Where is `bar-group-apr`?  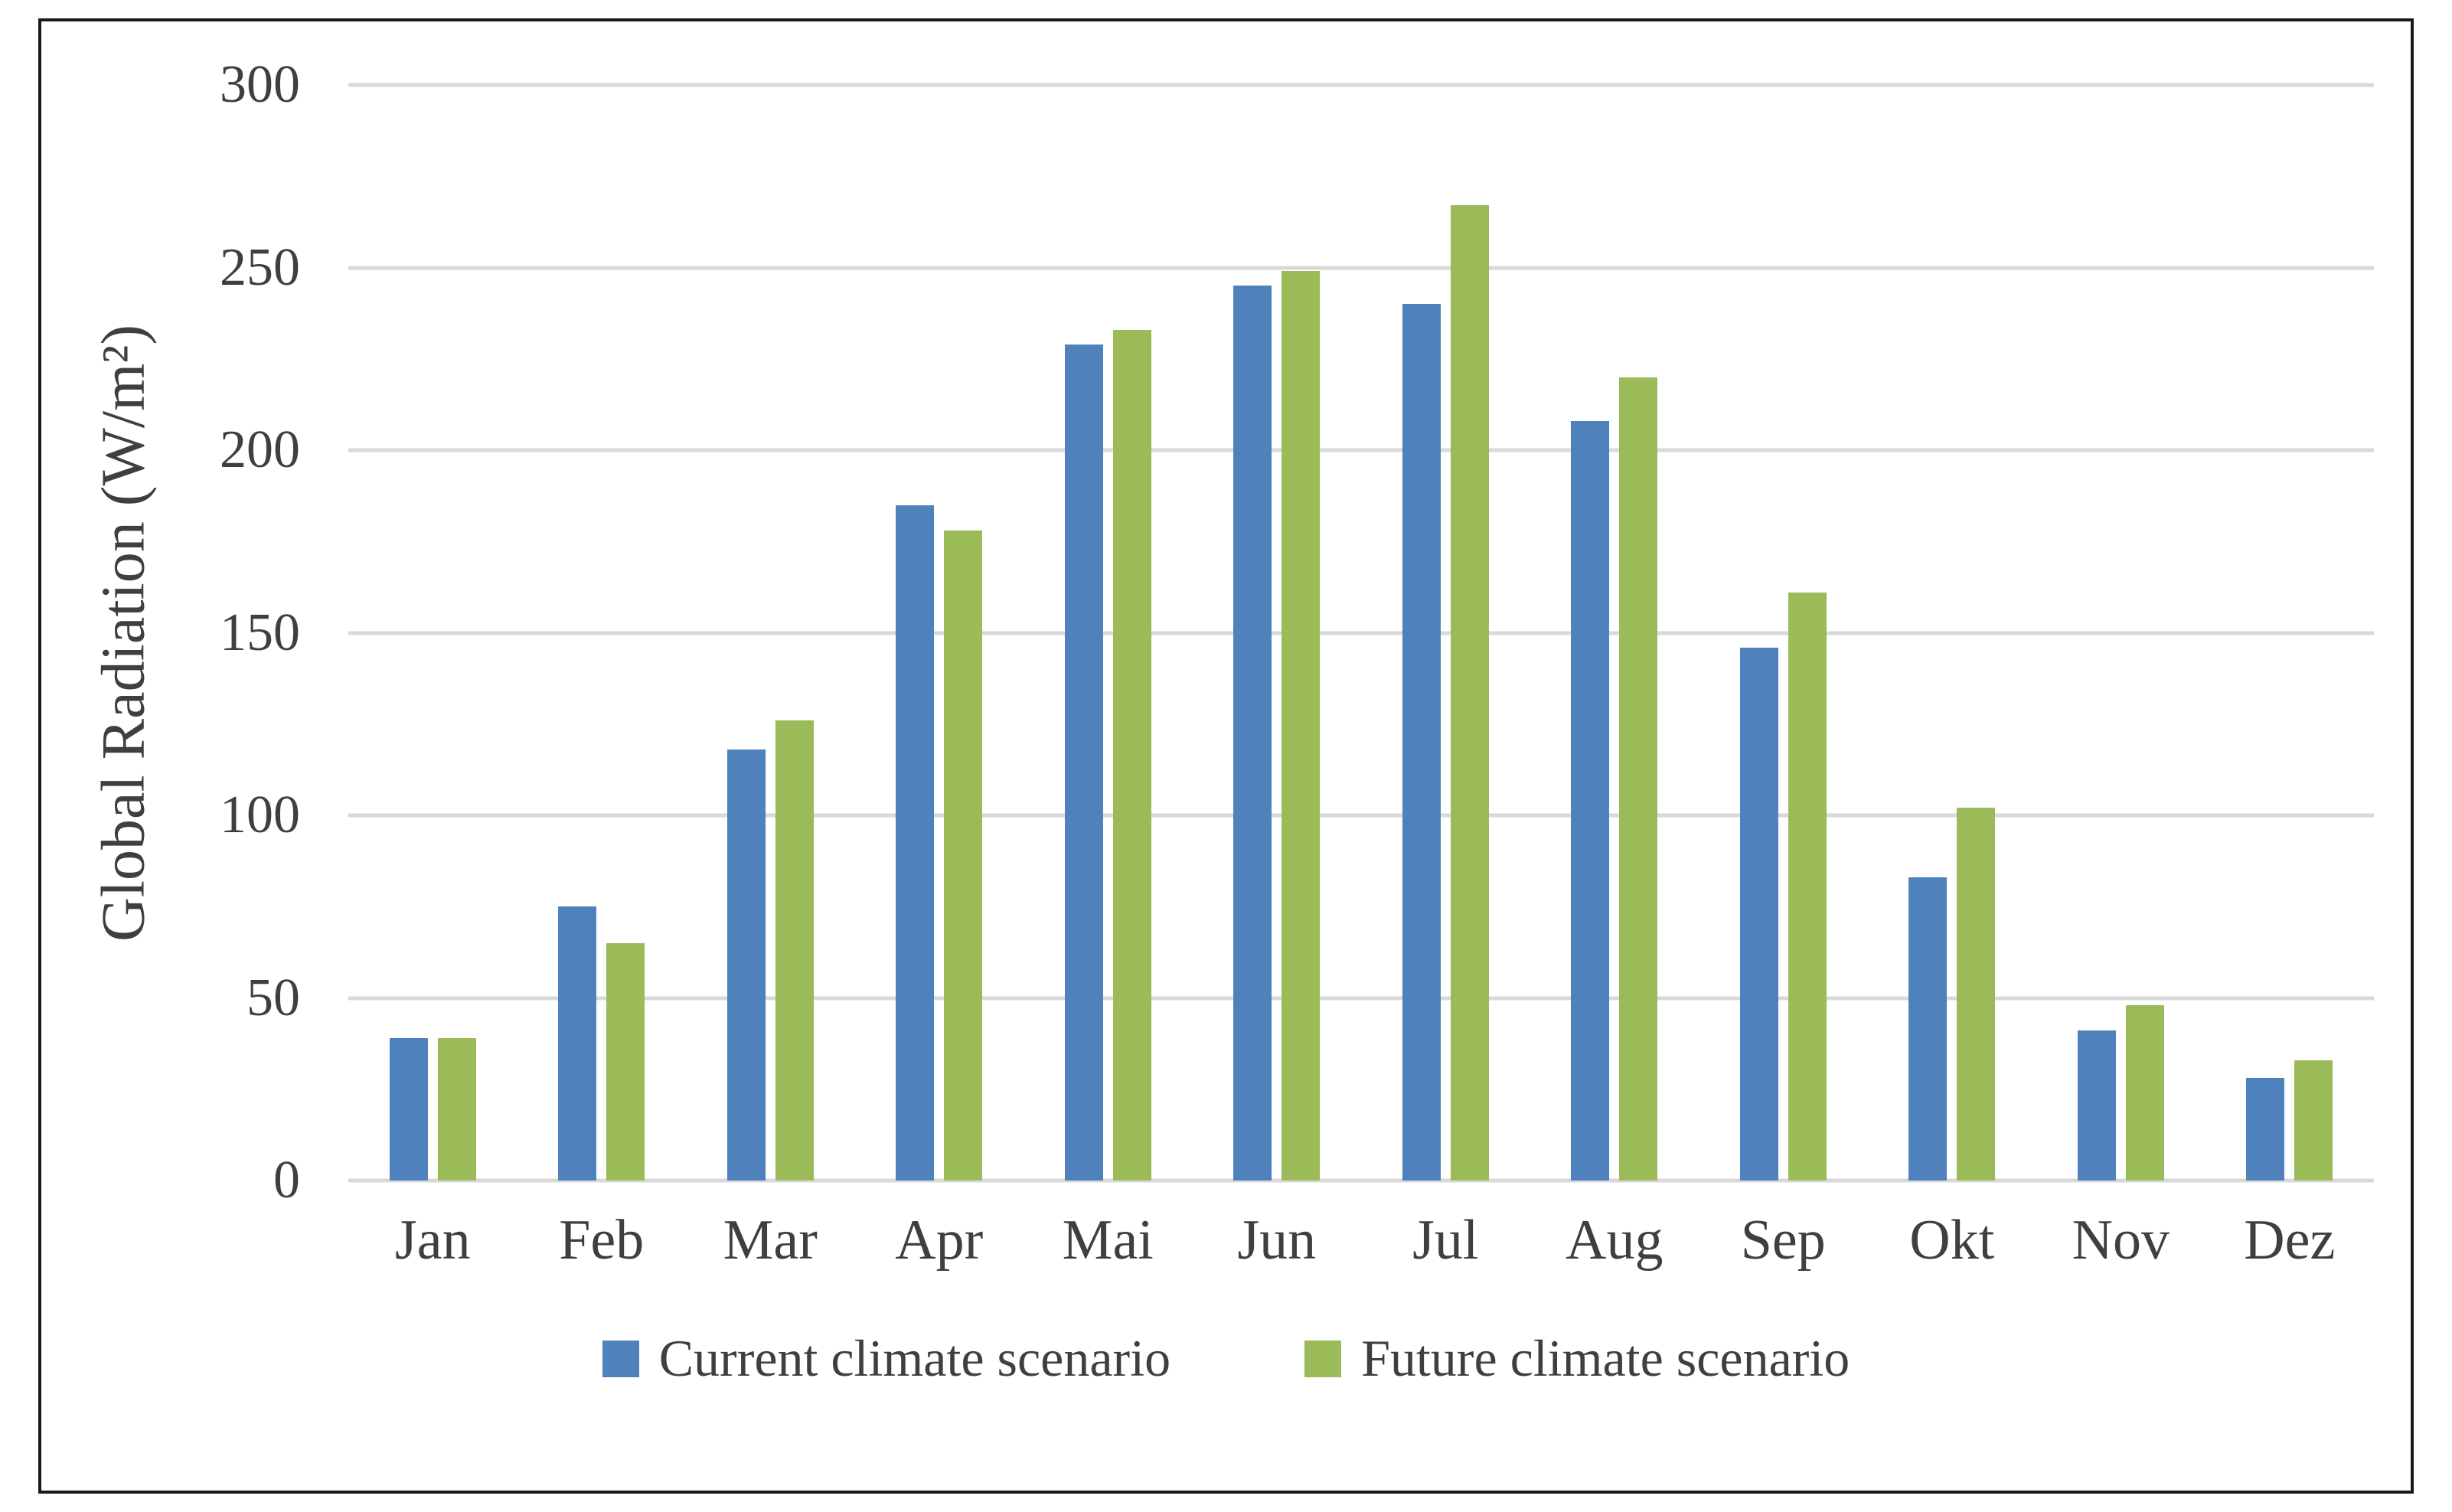
bar-group-apr is located at coordinates (940, 633).